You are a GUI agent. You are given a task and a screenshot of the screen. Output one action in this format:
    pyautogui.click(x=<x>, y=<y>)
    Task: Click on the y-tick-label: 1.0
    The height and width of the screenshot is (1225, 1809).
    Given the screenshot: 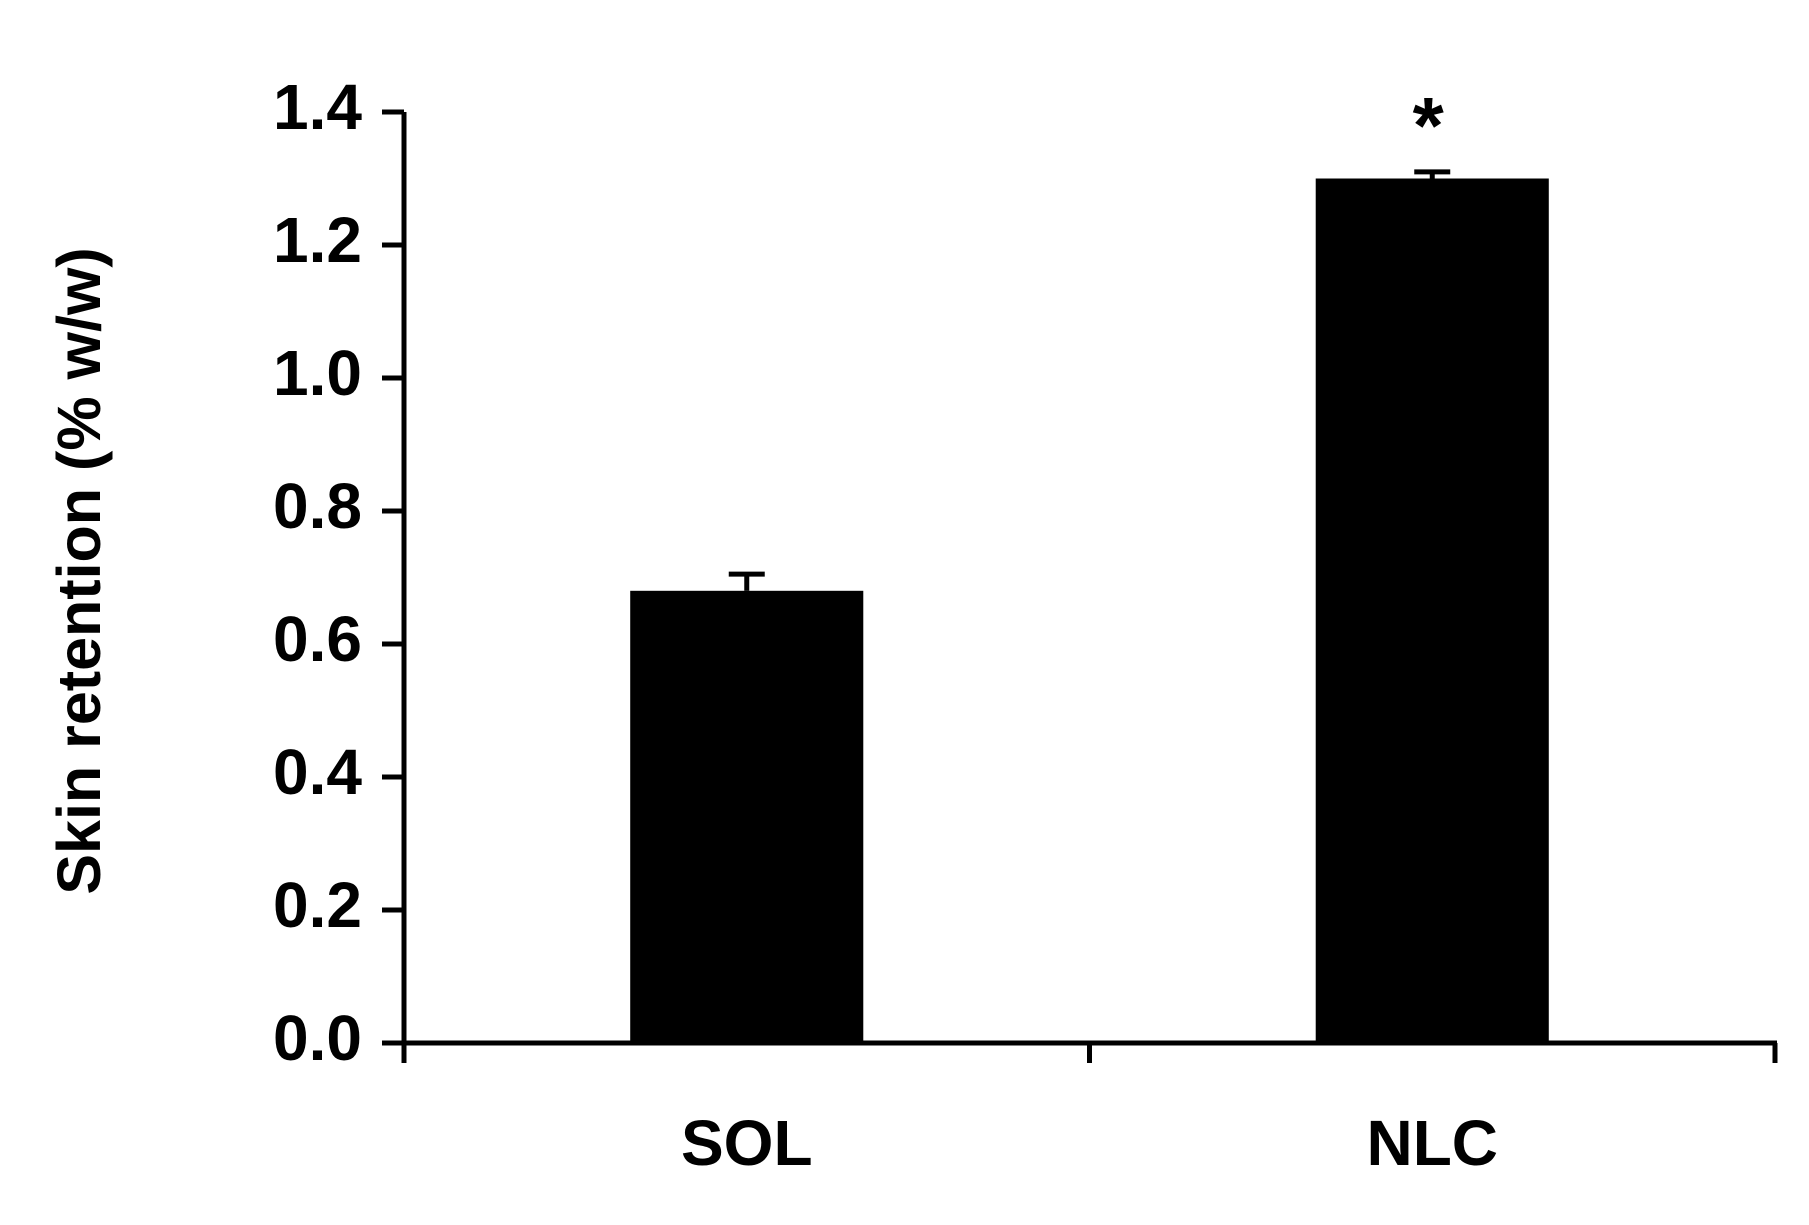 What is the action you would take?
    pyautogui.click(x=317, y=373)
    